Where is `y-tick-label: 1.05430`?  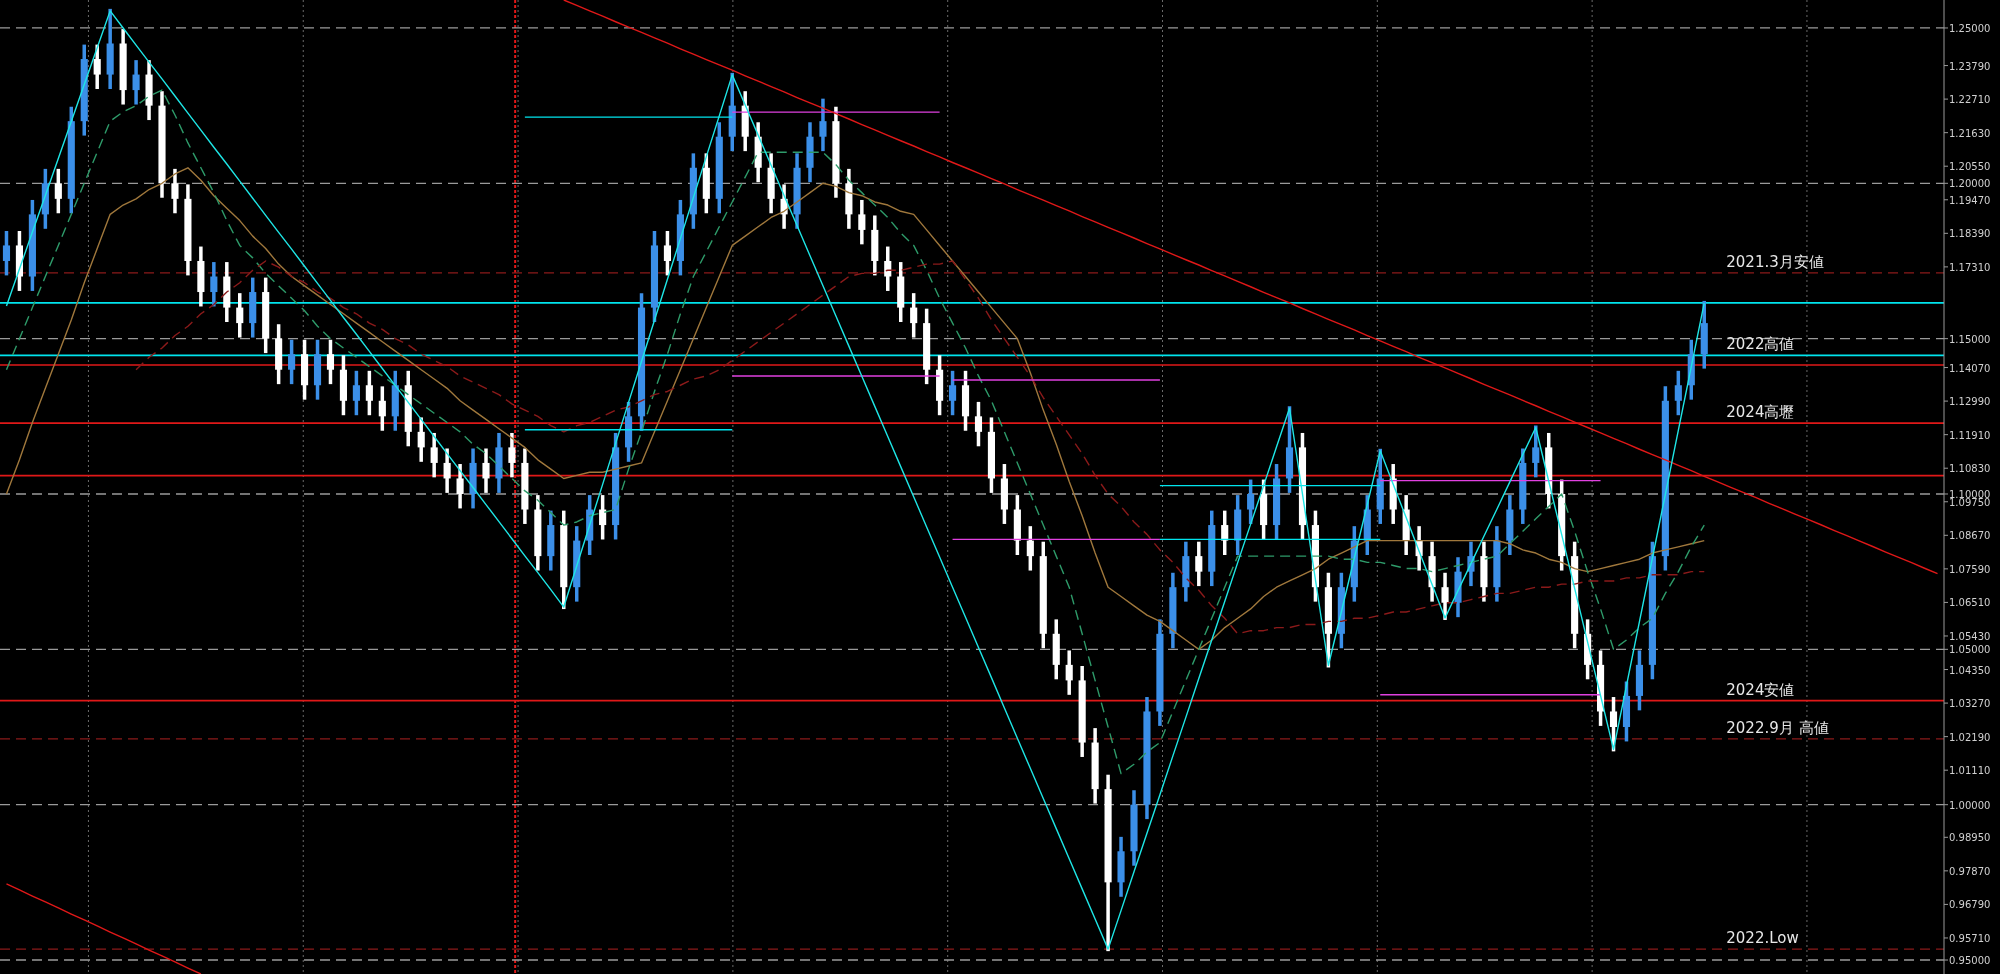
y-tick-label: 1.05430 is located at coordinates (1970, 636).